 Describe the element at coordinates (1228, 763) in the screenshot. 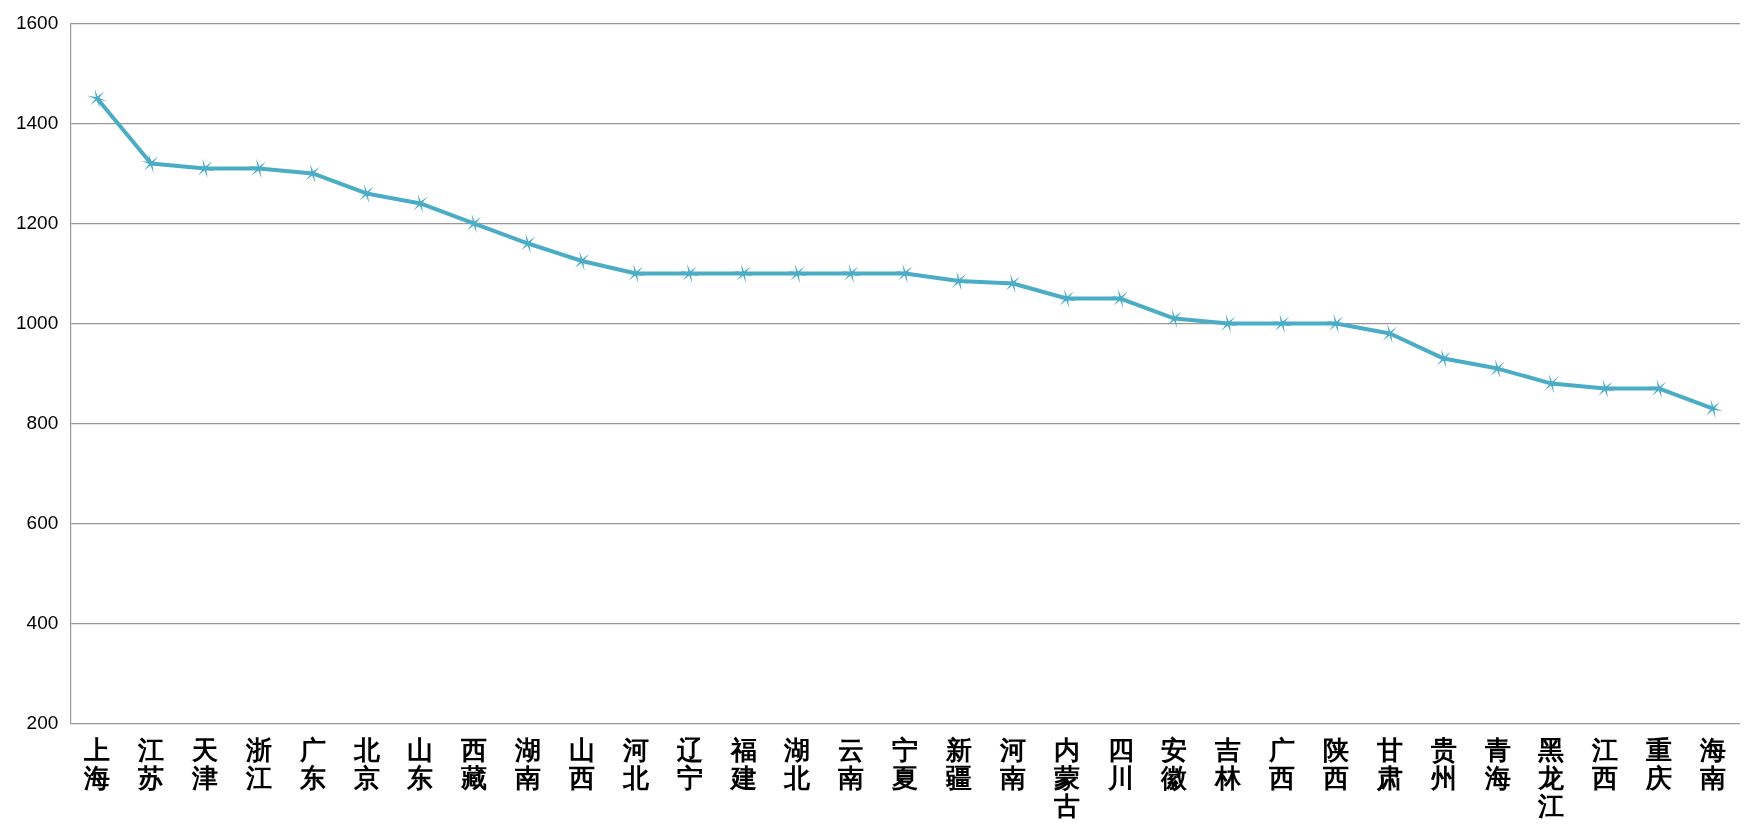

I see `x-tick-label: 吉林` at that location.